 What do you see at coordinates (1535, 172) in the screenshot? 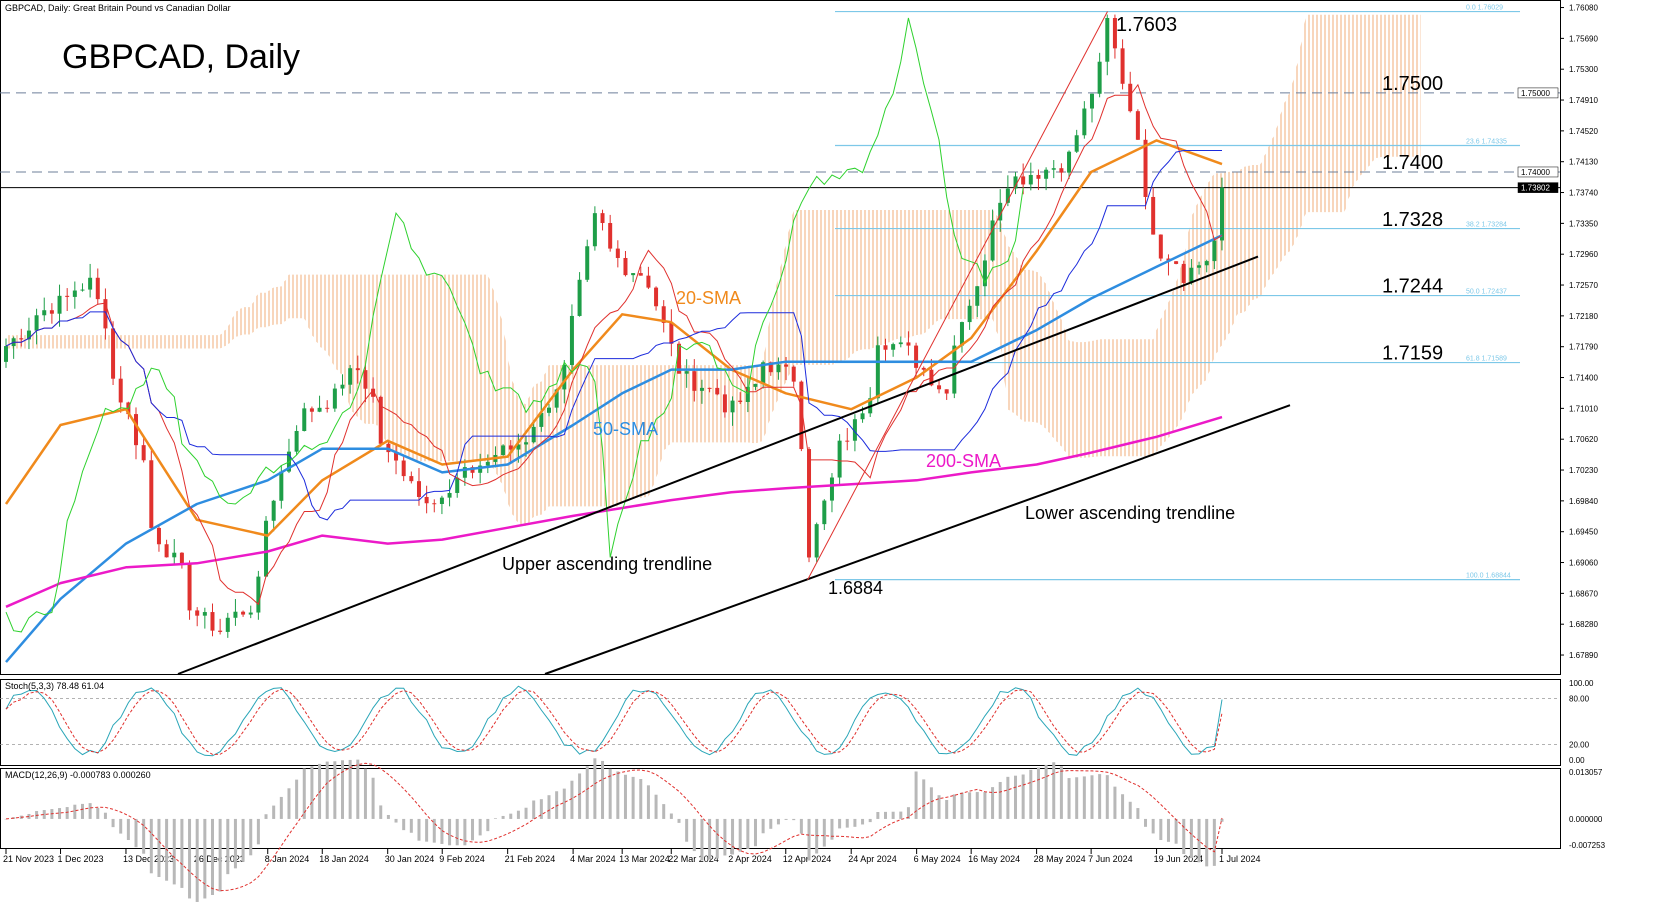
I see `price-tag-17400: 1.74000` at bounding box center [1535, 172].